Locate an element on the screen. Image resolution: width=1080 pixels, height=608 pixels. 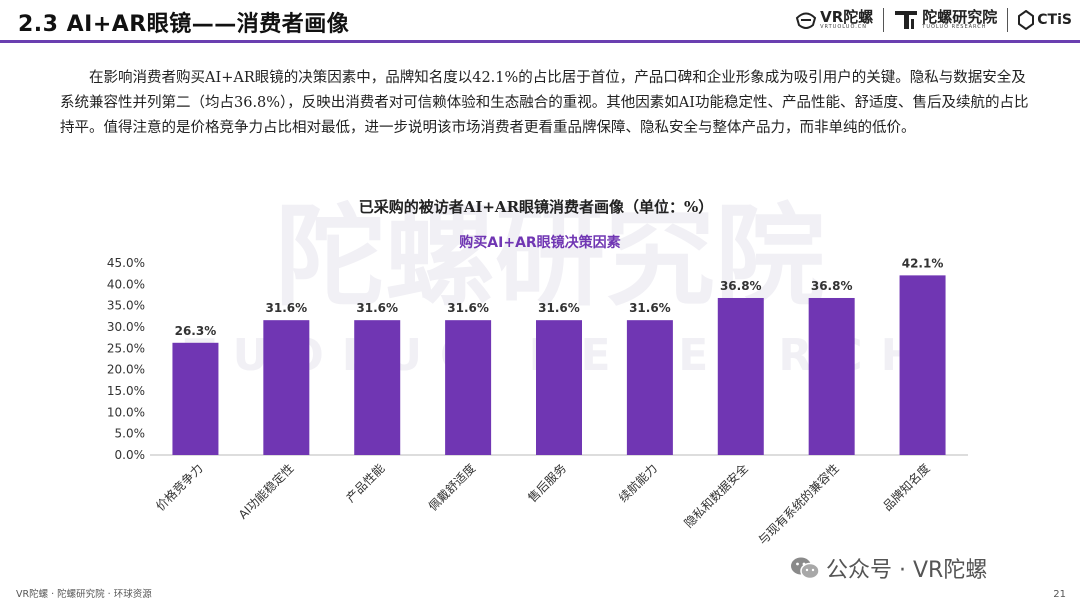
vr-logo: VR陀螺 VRTUOLUO.CN is located at coordinates (834, 20).